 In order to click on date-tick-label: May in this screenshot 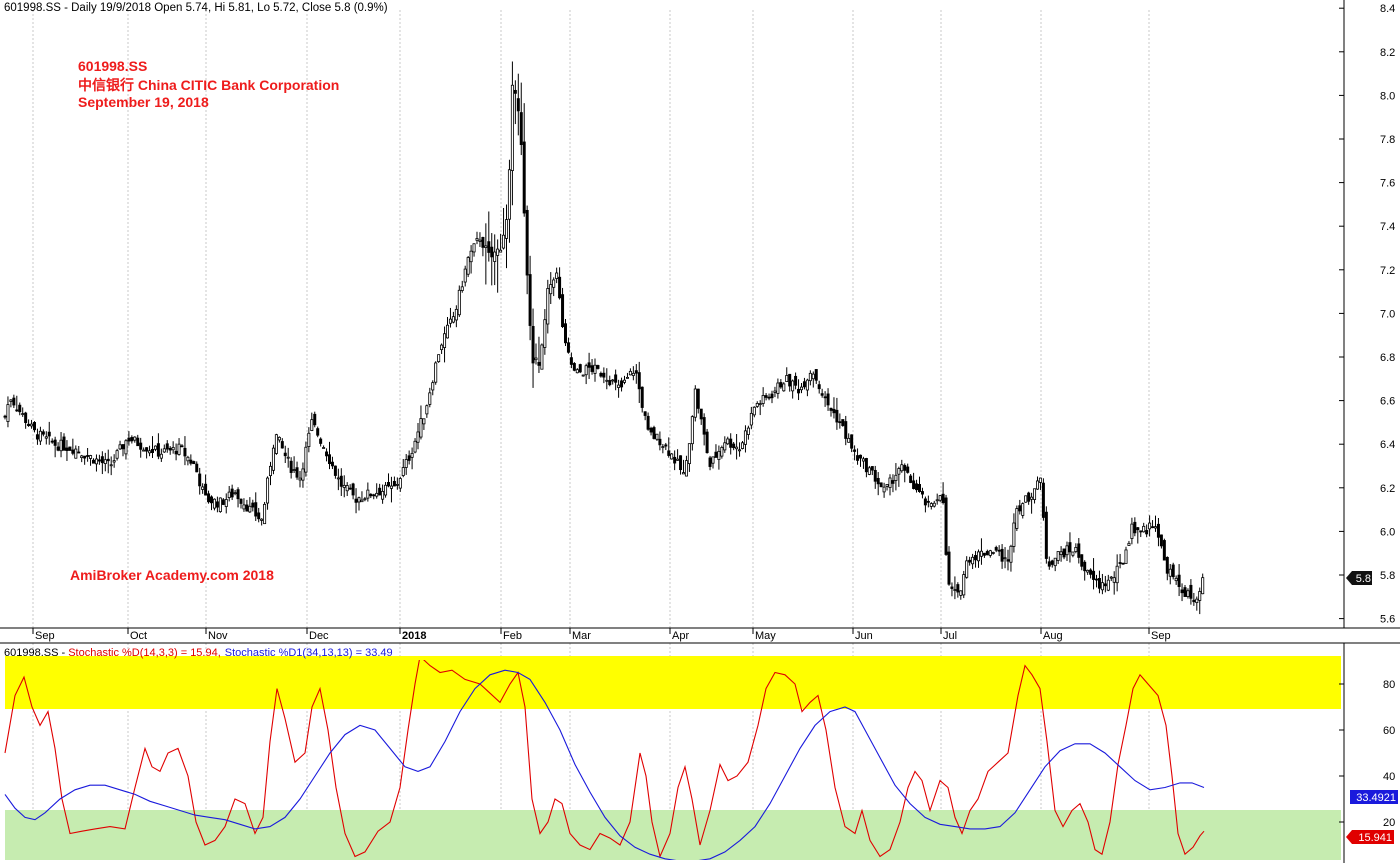, I will do `click(765, 636)`.